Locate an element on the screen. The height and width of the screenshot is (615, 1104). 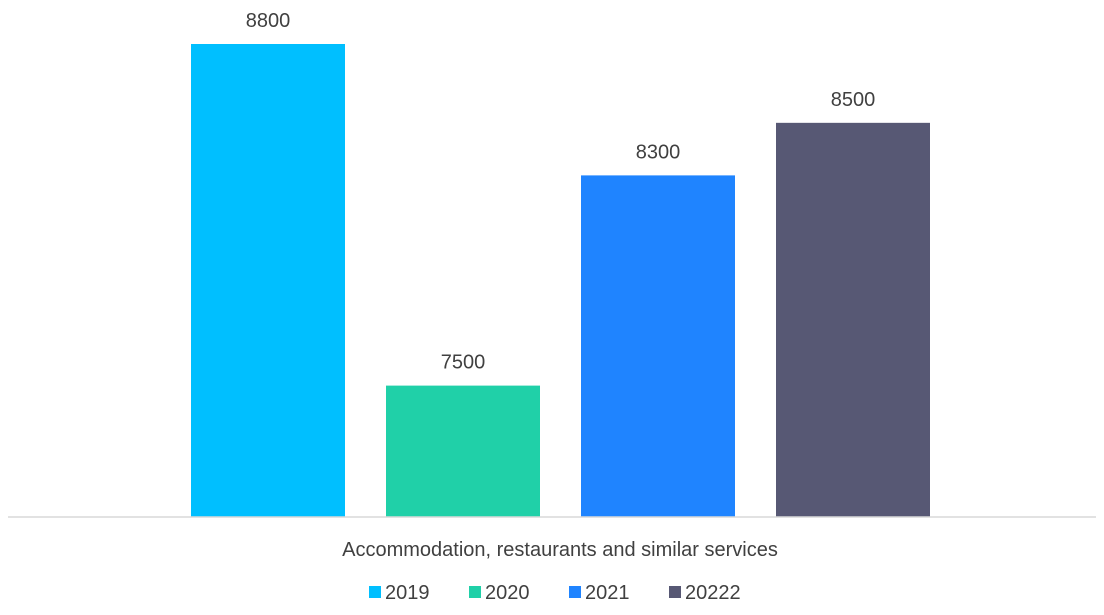
legend-label-2020: 2020 is located at coordinates (507, 593).